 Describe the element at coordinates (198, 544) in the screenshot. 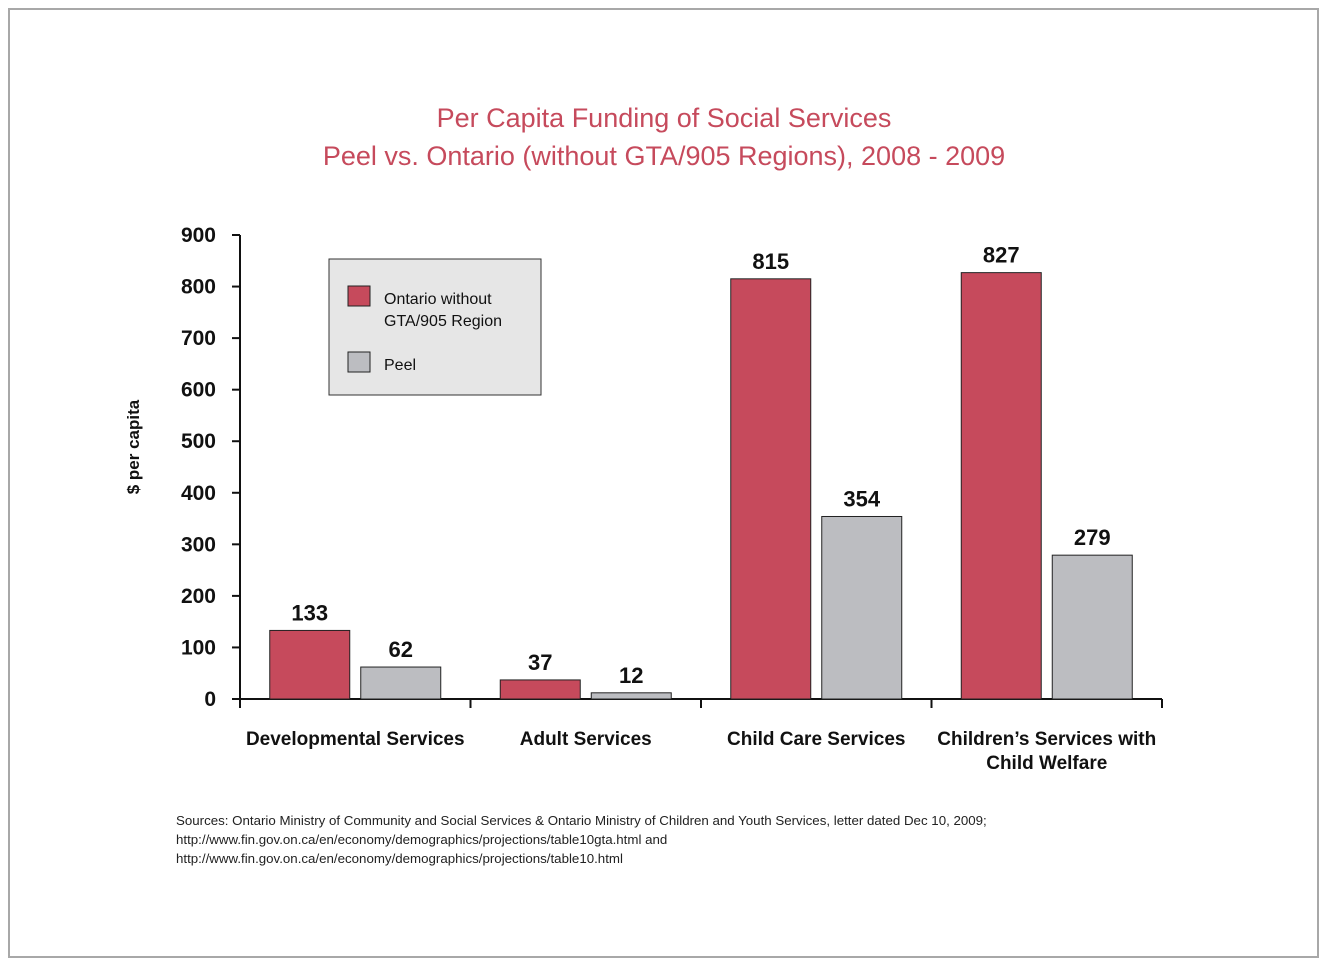

I see `y-tick-label: 300` at that location.